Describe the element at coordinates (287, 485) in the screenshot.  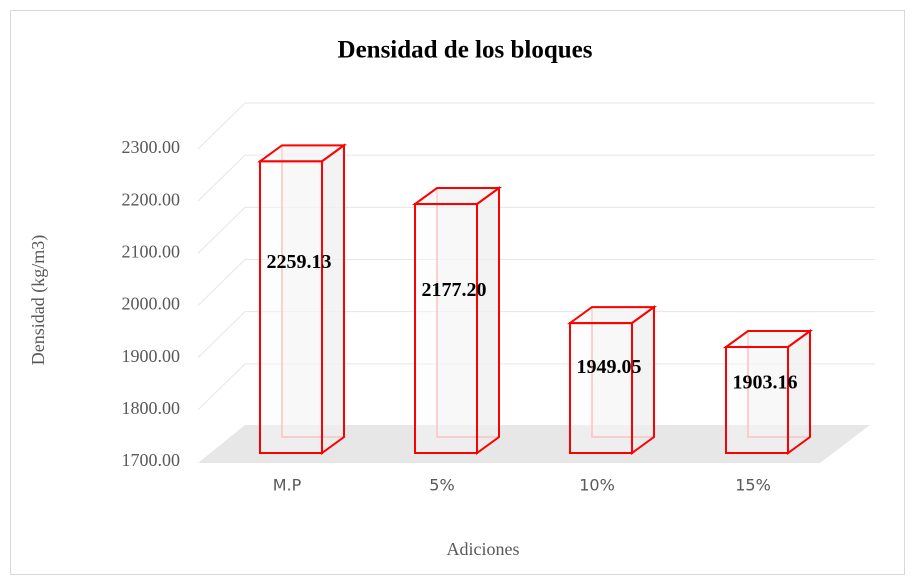
I see `x-tick-label: M.P` at that location.